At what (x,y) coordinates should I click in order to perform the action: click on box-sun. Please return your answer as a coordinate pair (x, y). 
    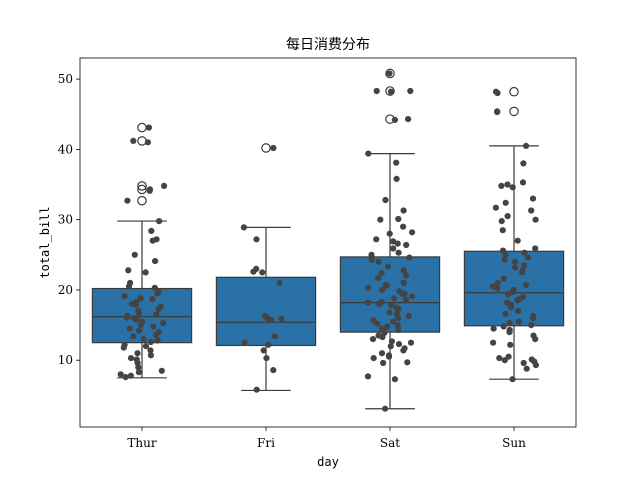
    Looking at the image, I should click on (514, 233).